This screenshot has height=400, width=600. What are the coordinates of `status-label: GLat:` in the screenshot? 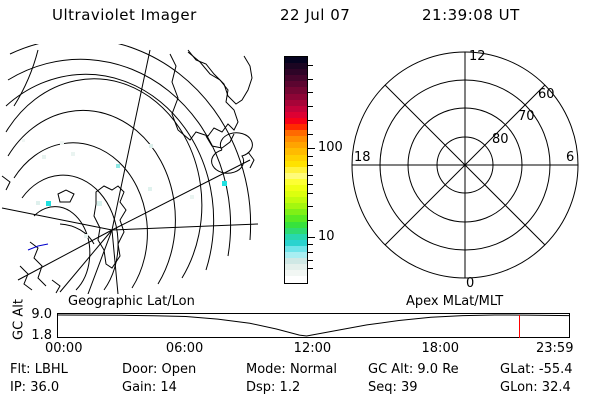 It's located at (517, 369).